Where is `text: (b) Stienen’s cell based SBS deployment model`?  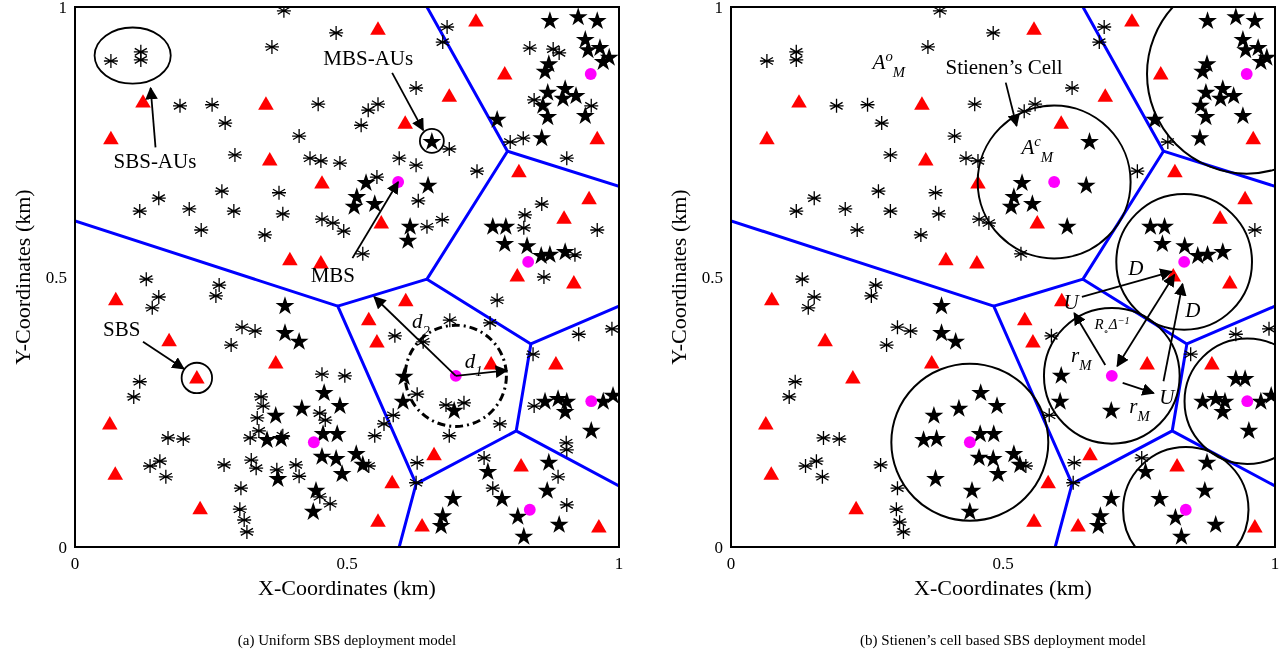
text: (b) Stienen’s cell based SBS deployment model is located at coordinates (1003, 640).